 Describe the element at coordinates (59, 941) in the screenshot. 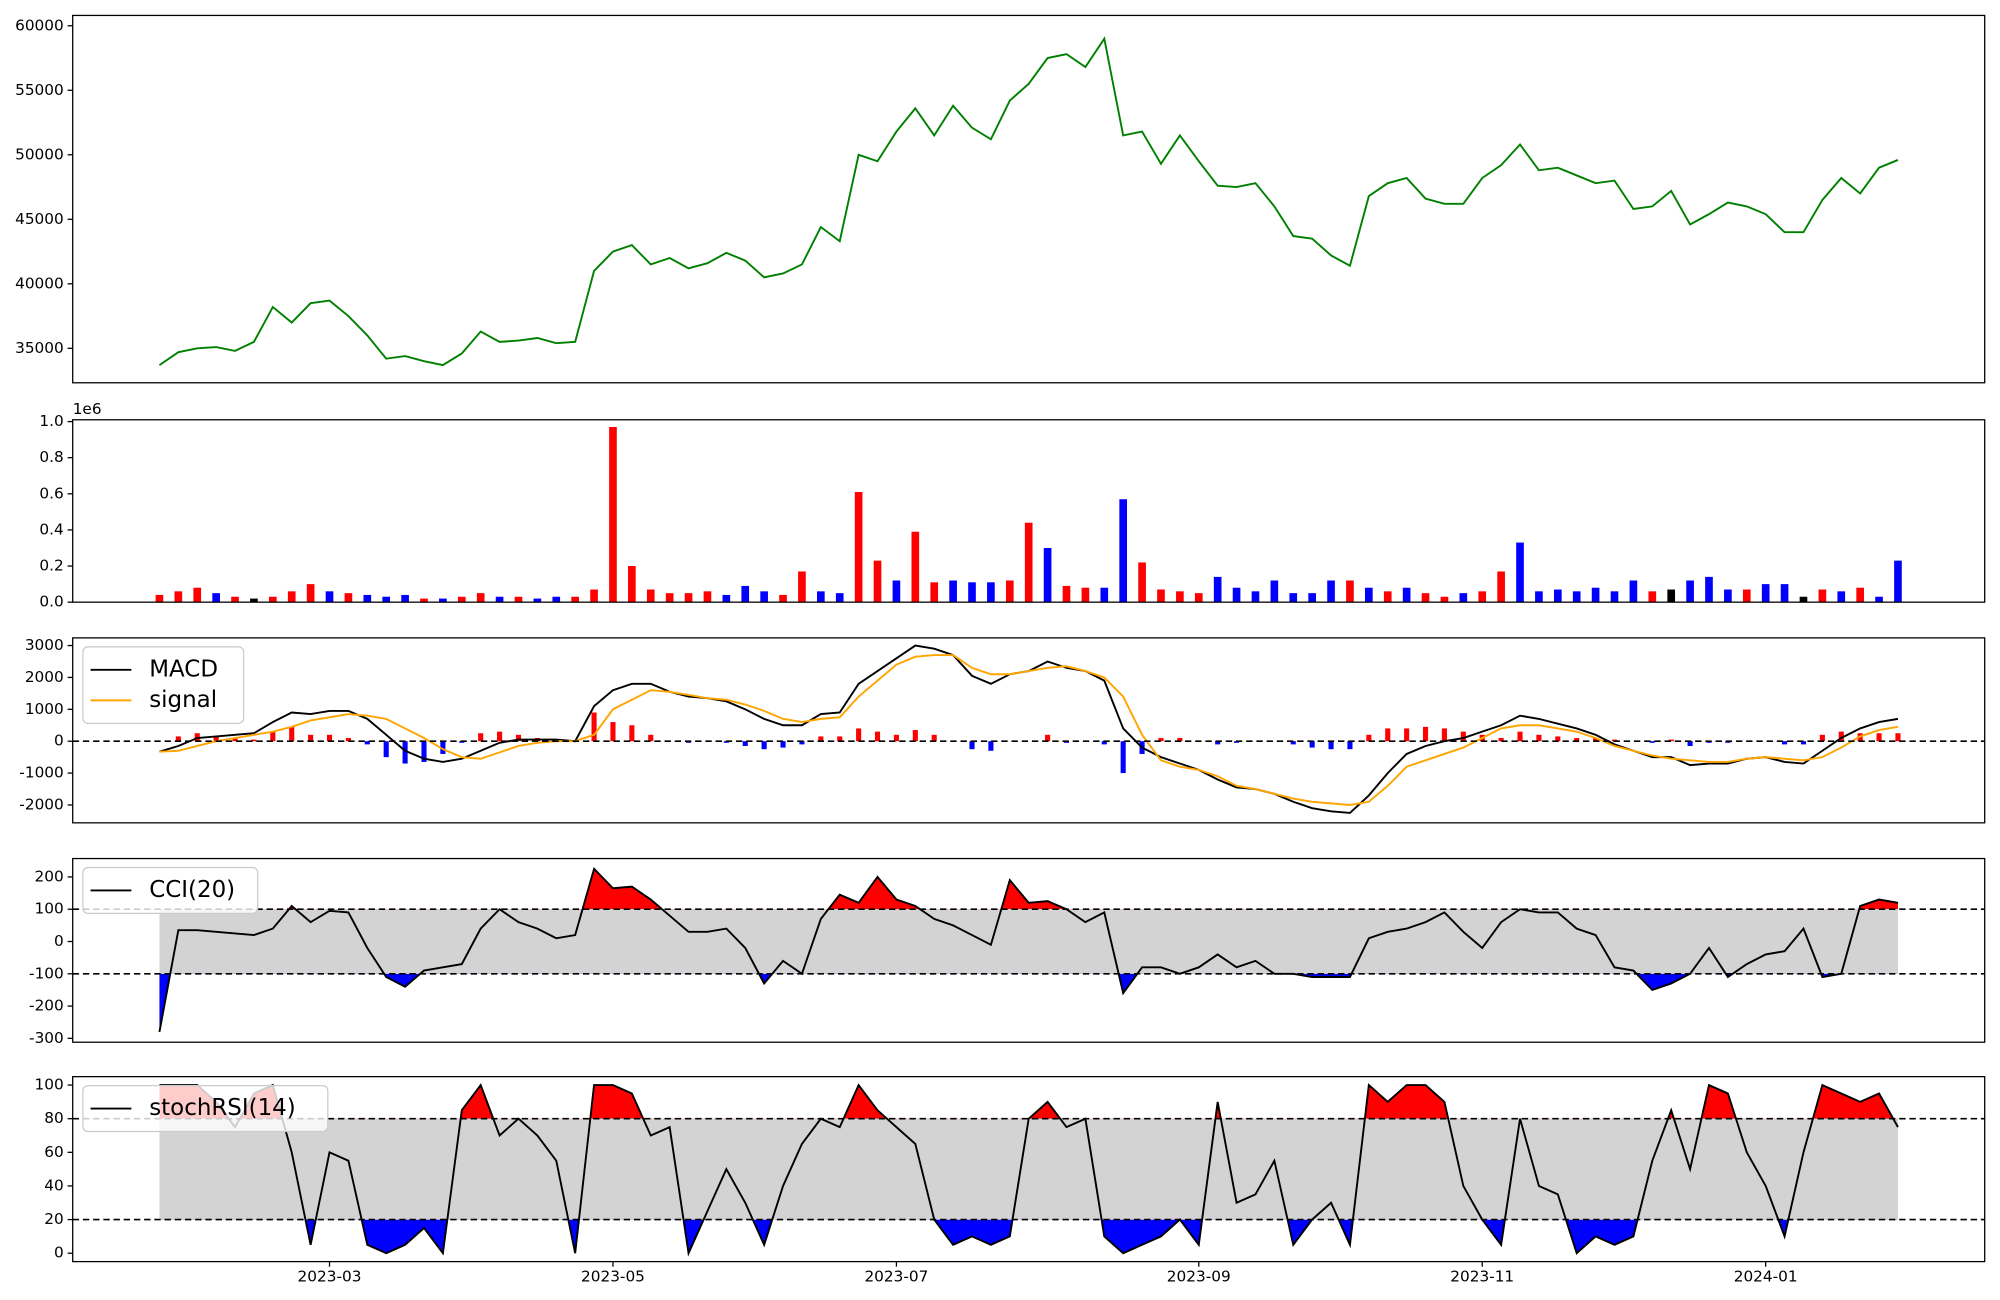

I see `y-tick-label: 0` at that location.